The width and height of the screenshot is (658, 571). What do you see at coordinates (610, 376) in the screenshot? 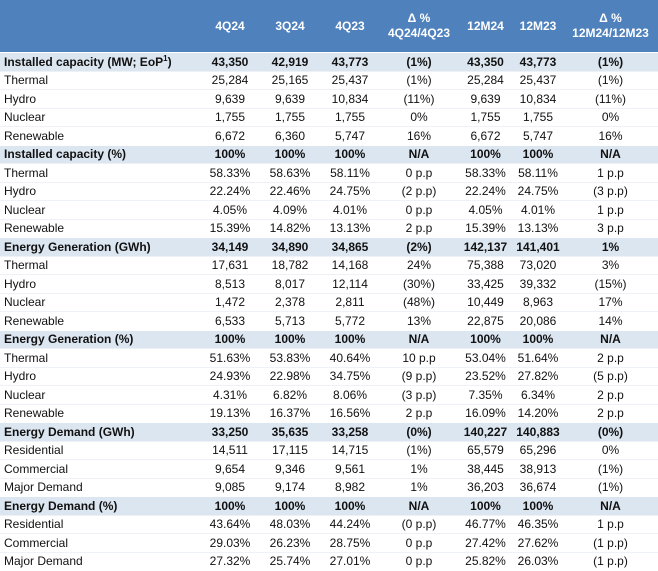
I see `cell-value: (5 p.p)` at bounding box center [610, 376].